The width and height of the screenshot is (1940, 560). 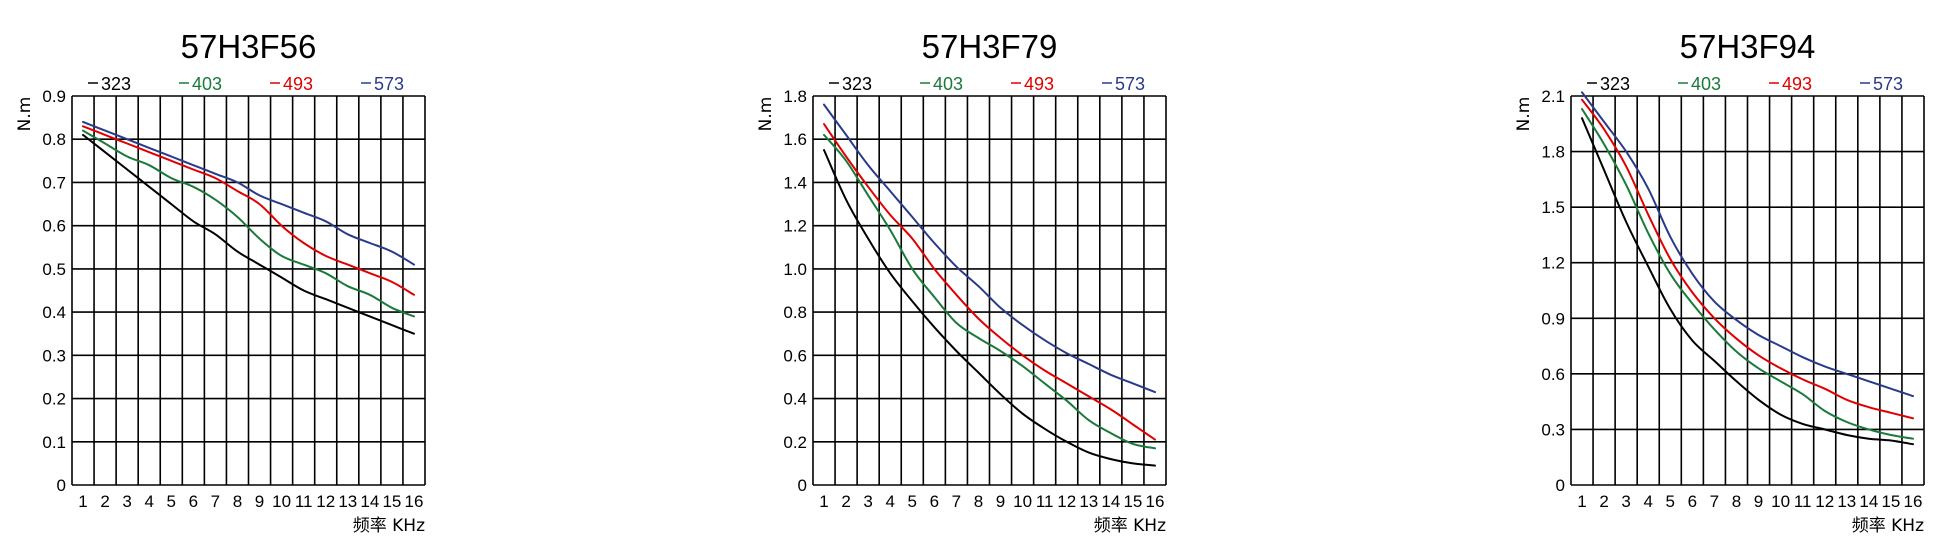 I want to click on y-tick-label: 0.7, so click(x=54, y=182).